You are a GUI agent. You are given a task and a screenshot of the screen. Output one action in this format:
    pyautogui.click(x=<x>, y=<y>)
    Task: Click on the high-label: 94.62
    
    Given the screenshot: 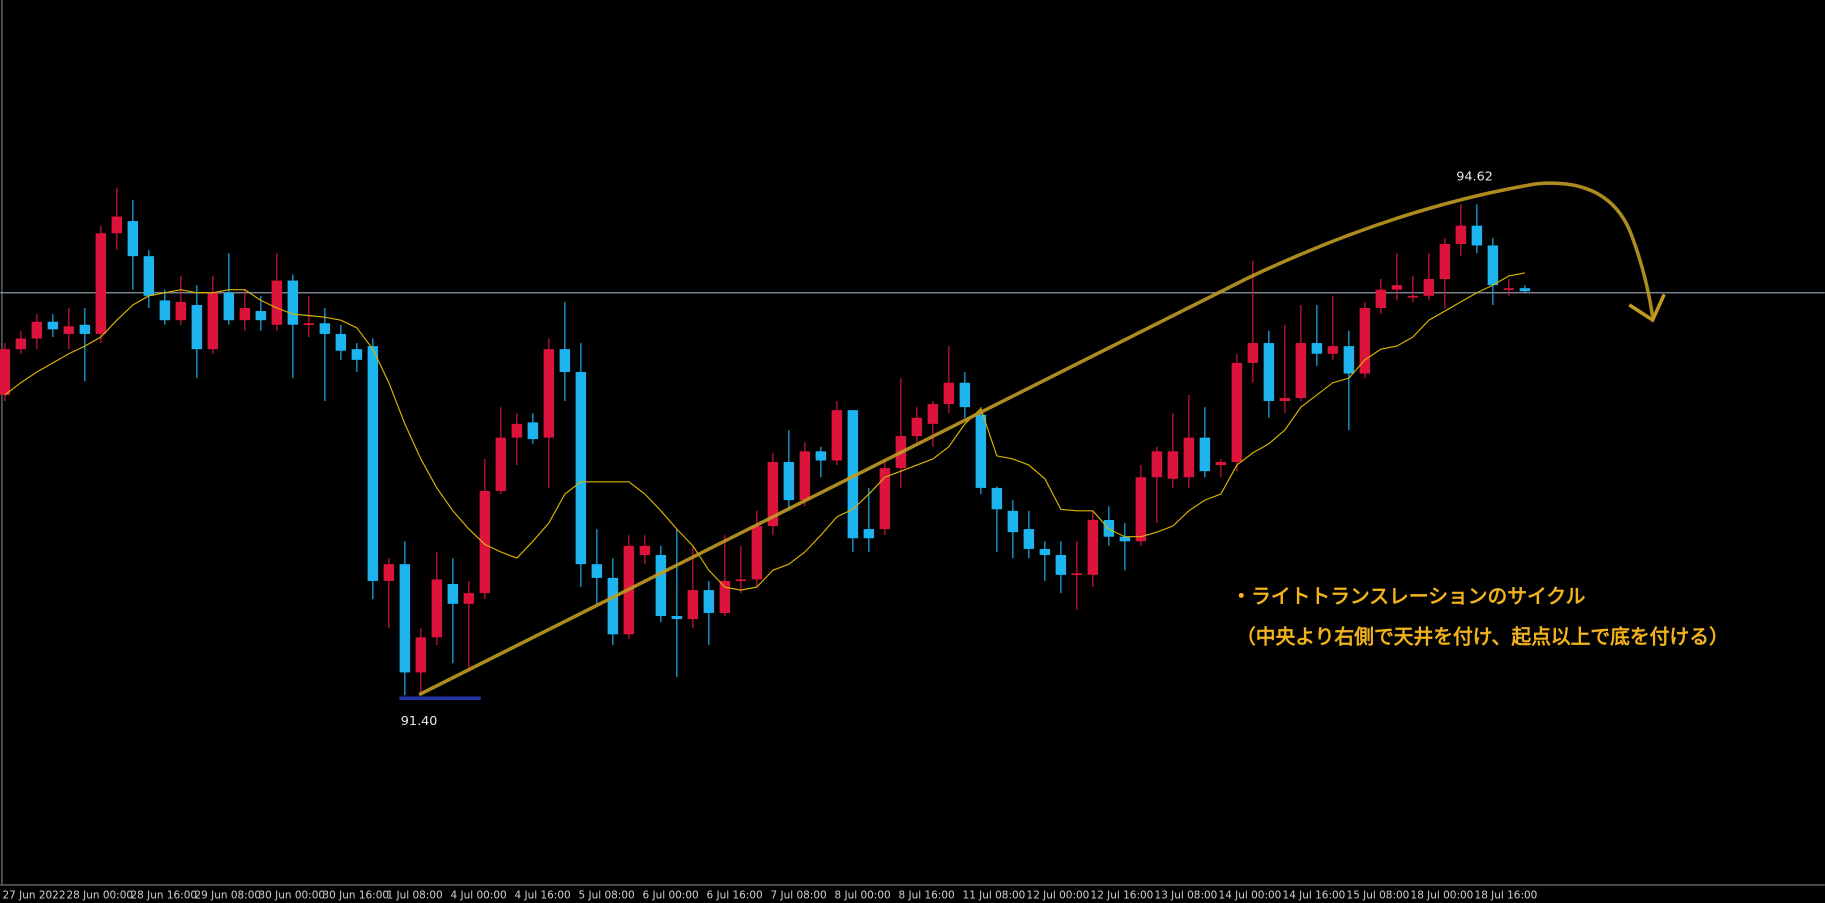 What is the action you would take?
    pyautogui.click(x=1474, y=176)
    